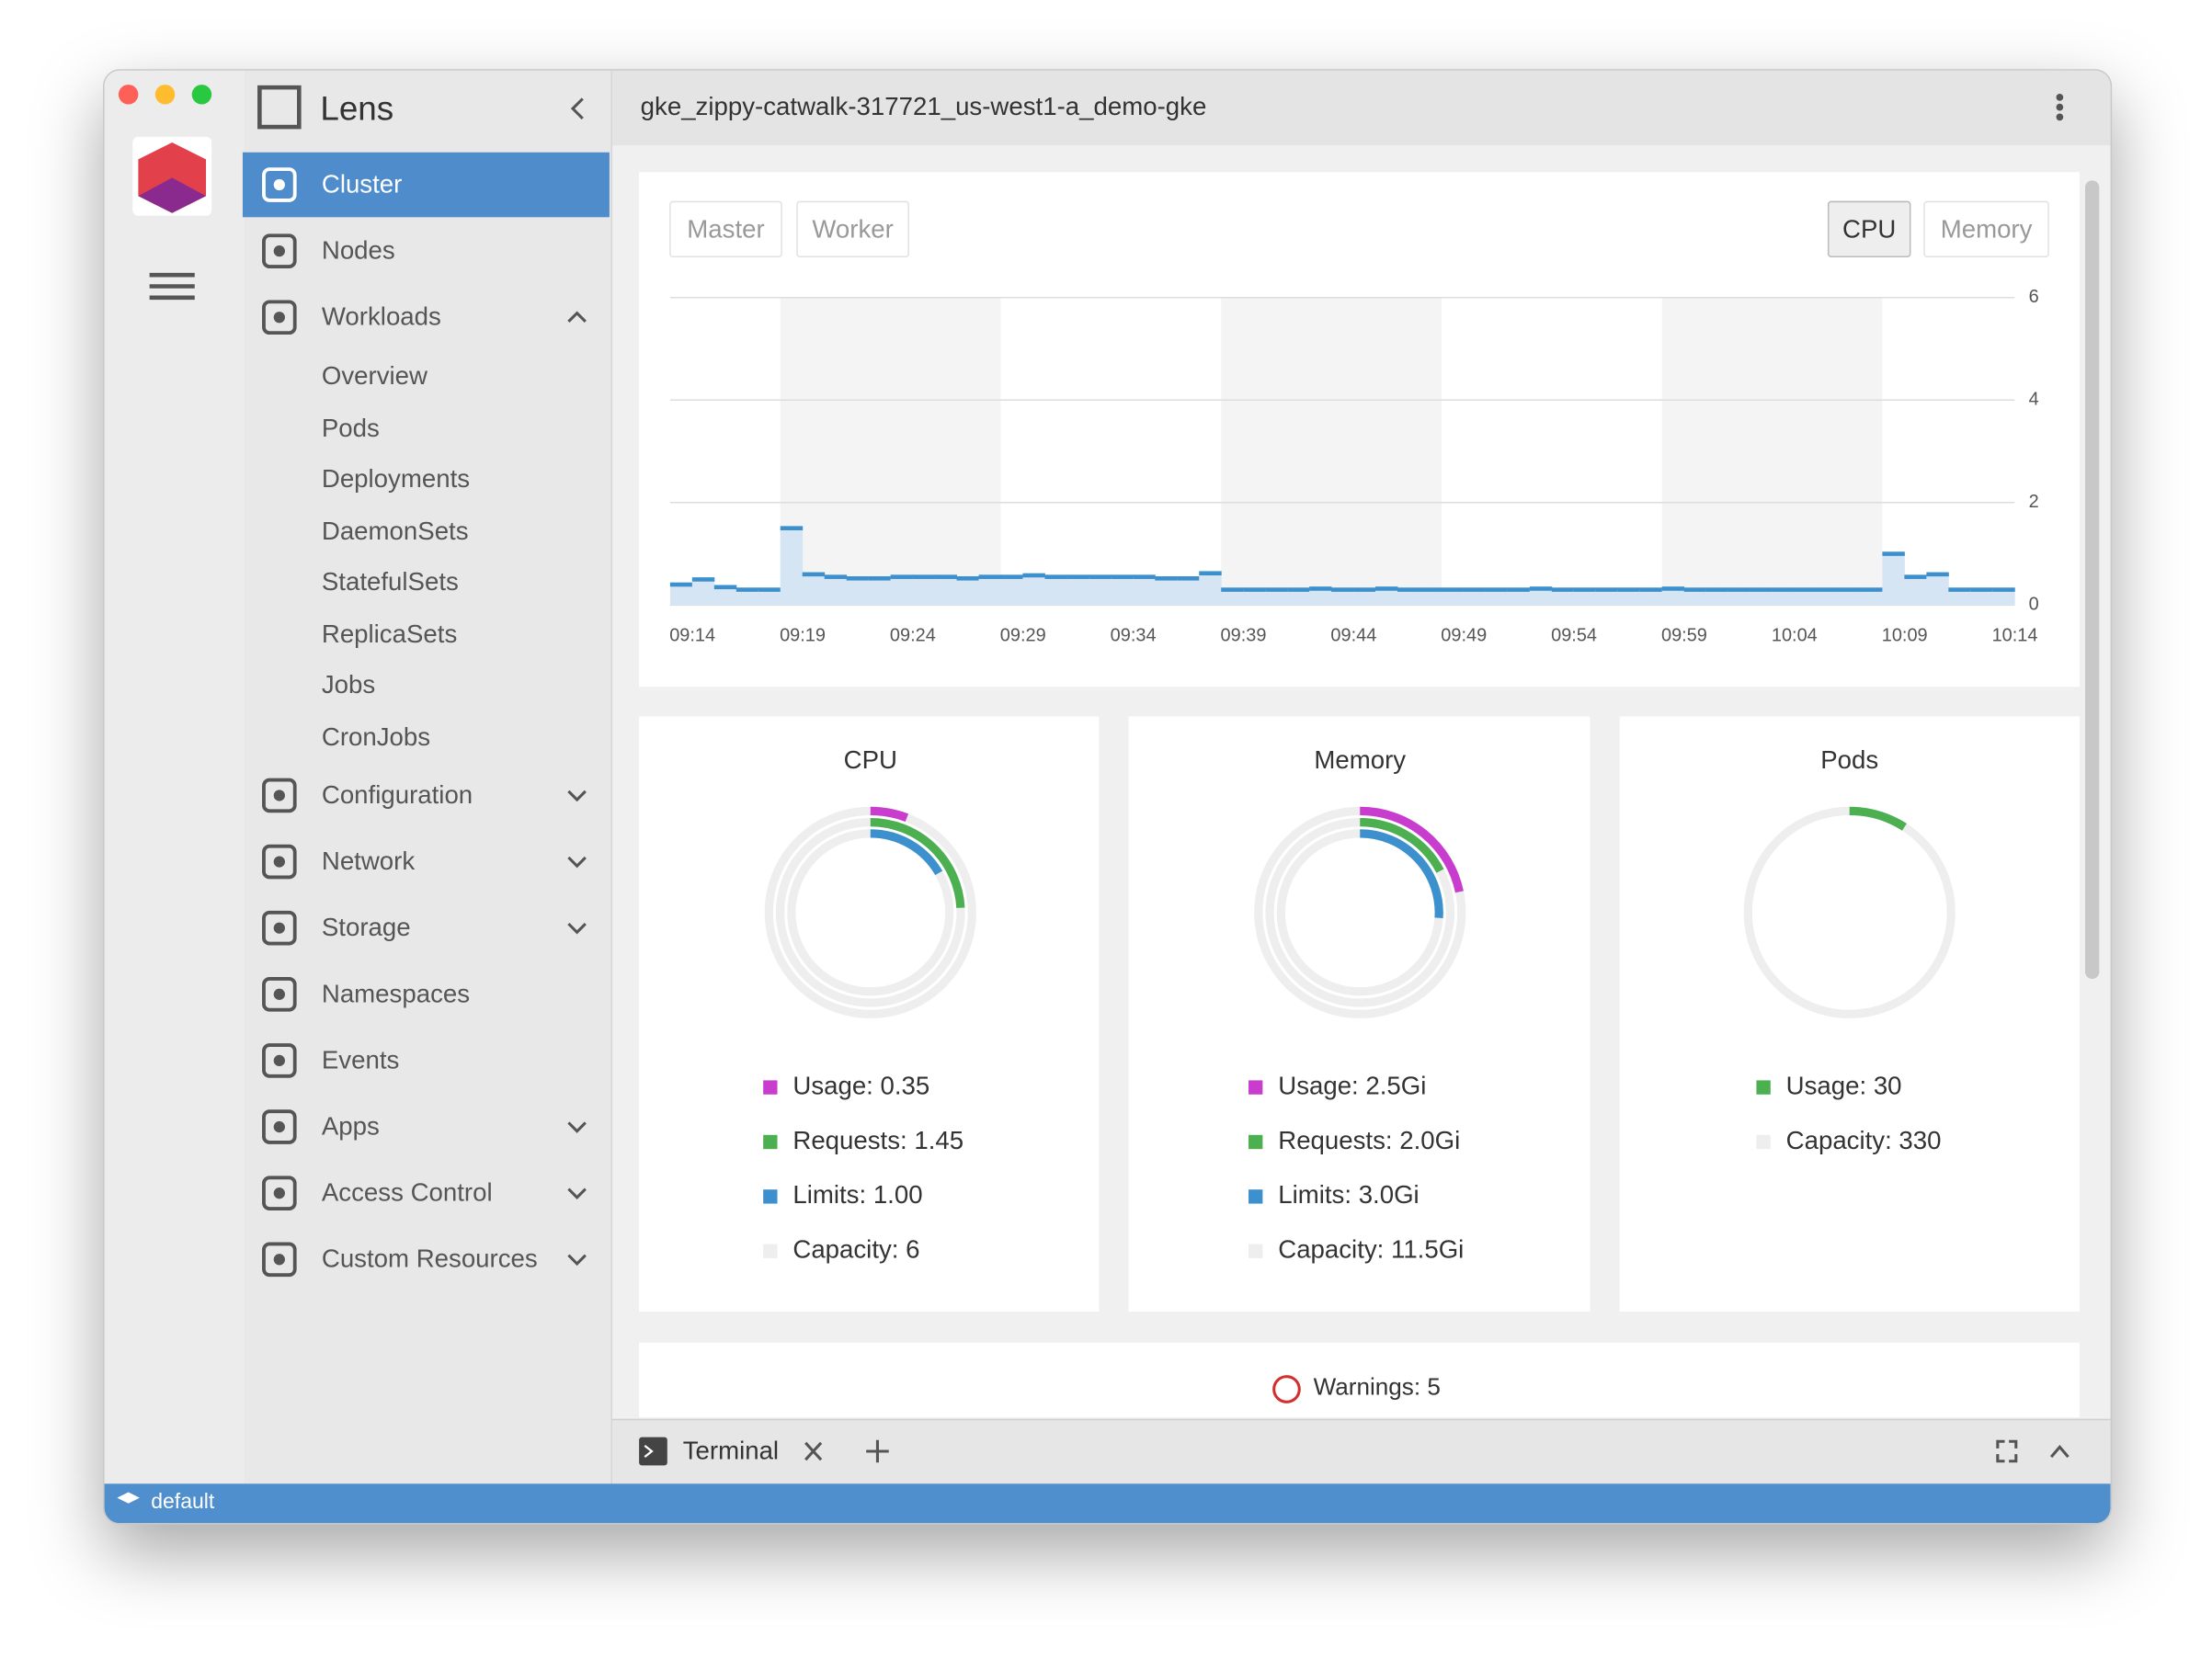 Image resolution: width=2212 pixels, height=1659 pixels. What do you see at coordinates (183, 1502) in the screenshot?
I see `namespace-label: default` at bounding box center [183, 1502].